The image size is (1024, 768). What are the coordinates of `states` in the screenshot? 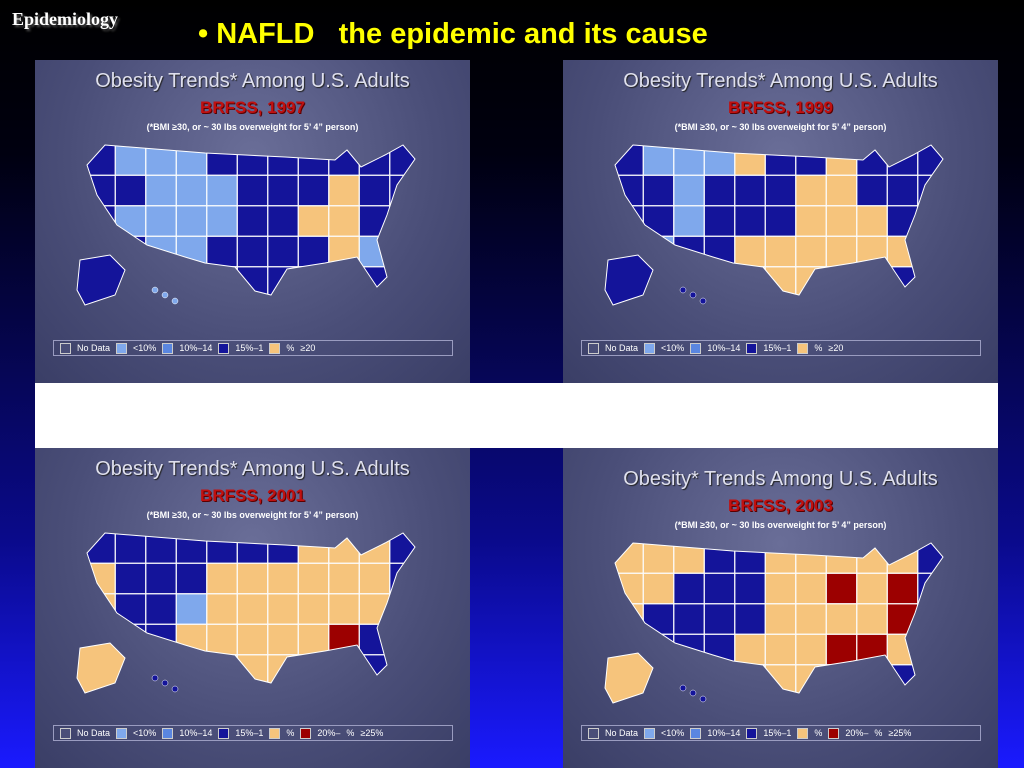 It's located at (251, 220).